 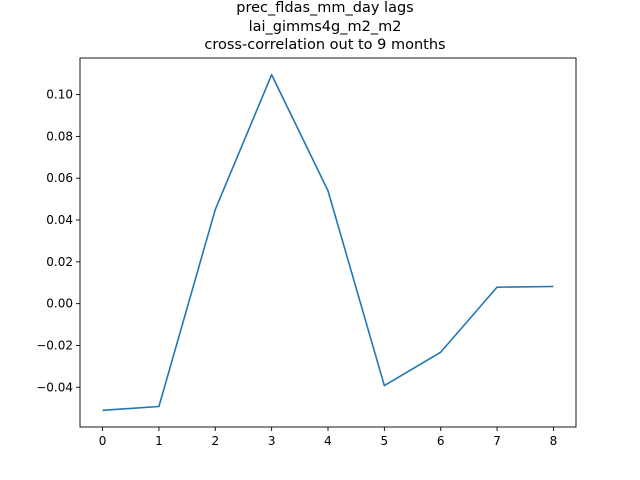 I want to click on x-tick-label: 8, so click(x=554, y=441).